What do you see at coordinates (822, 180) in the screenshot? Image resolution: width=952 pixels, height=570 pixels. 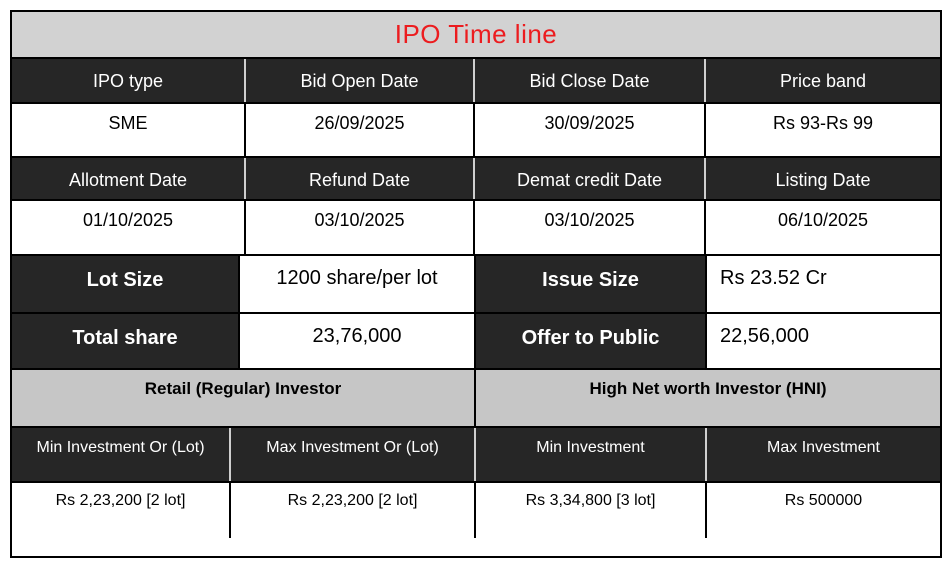 I see `listing-date-header: Listing Date` at bounding box center [822, 180].